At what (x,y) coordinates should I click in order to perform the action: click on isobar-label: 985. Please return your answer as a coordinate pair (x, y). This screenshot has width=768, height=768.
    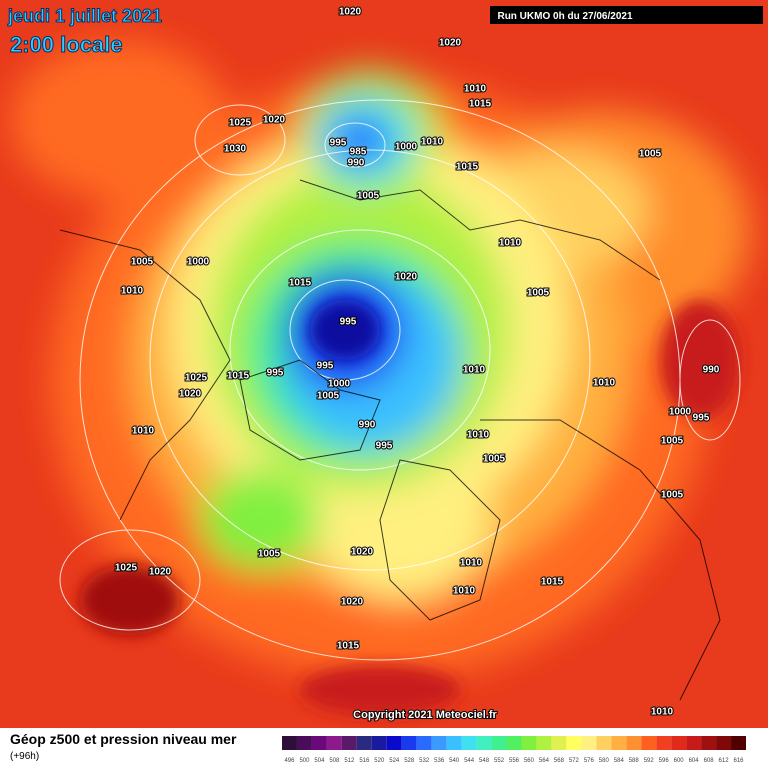
    Looking at the image, I should click on (358, 152).